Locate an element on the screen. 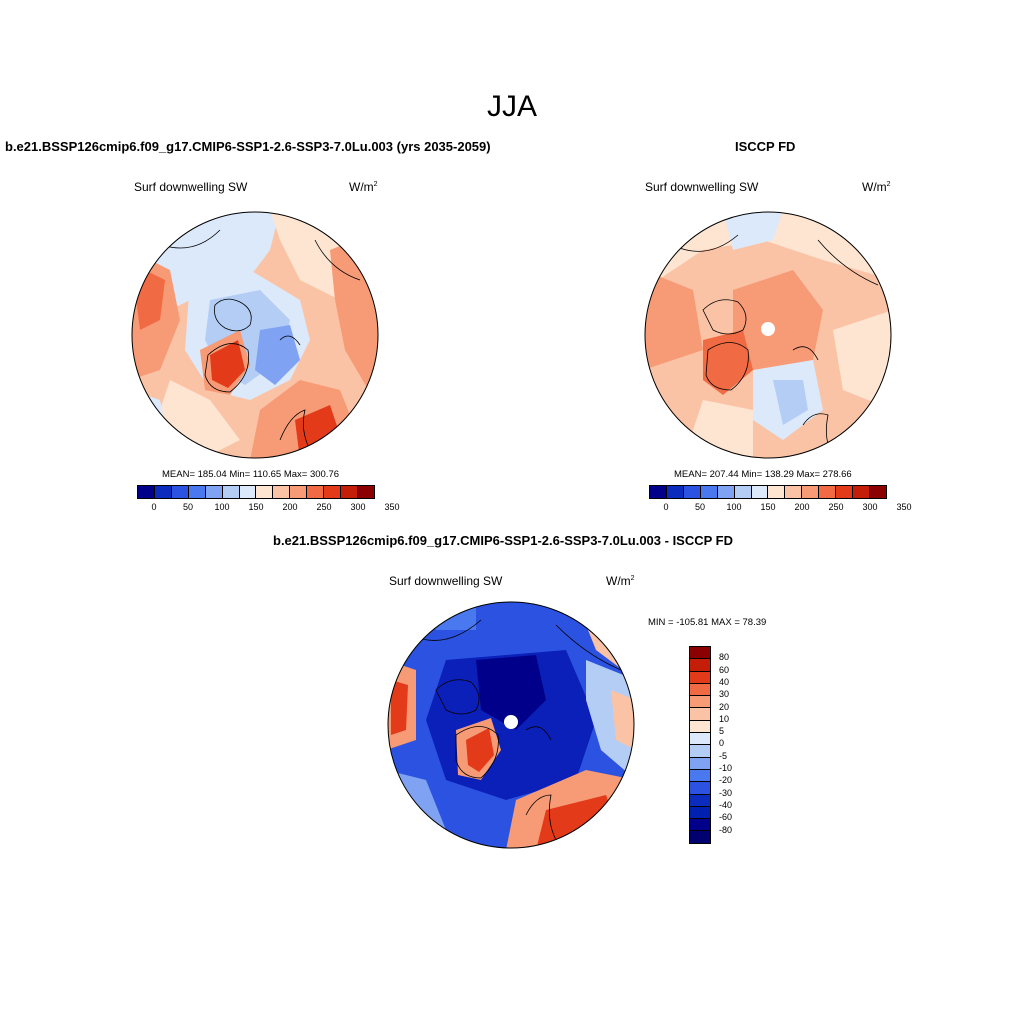 The height and width of the screenshot is (1024, 1024). panel-3-stats: MIN = -105.81 MAX = 78.39 is located at coordinates (707, 622).